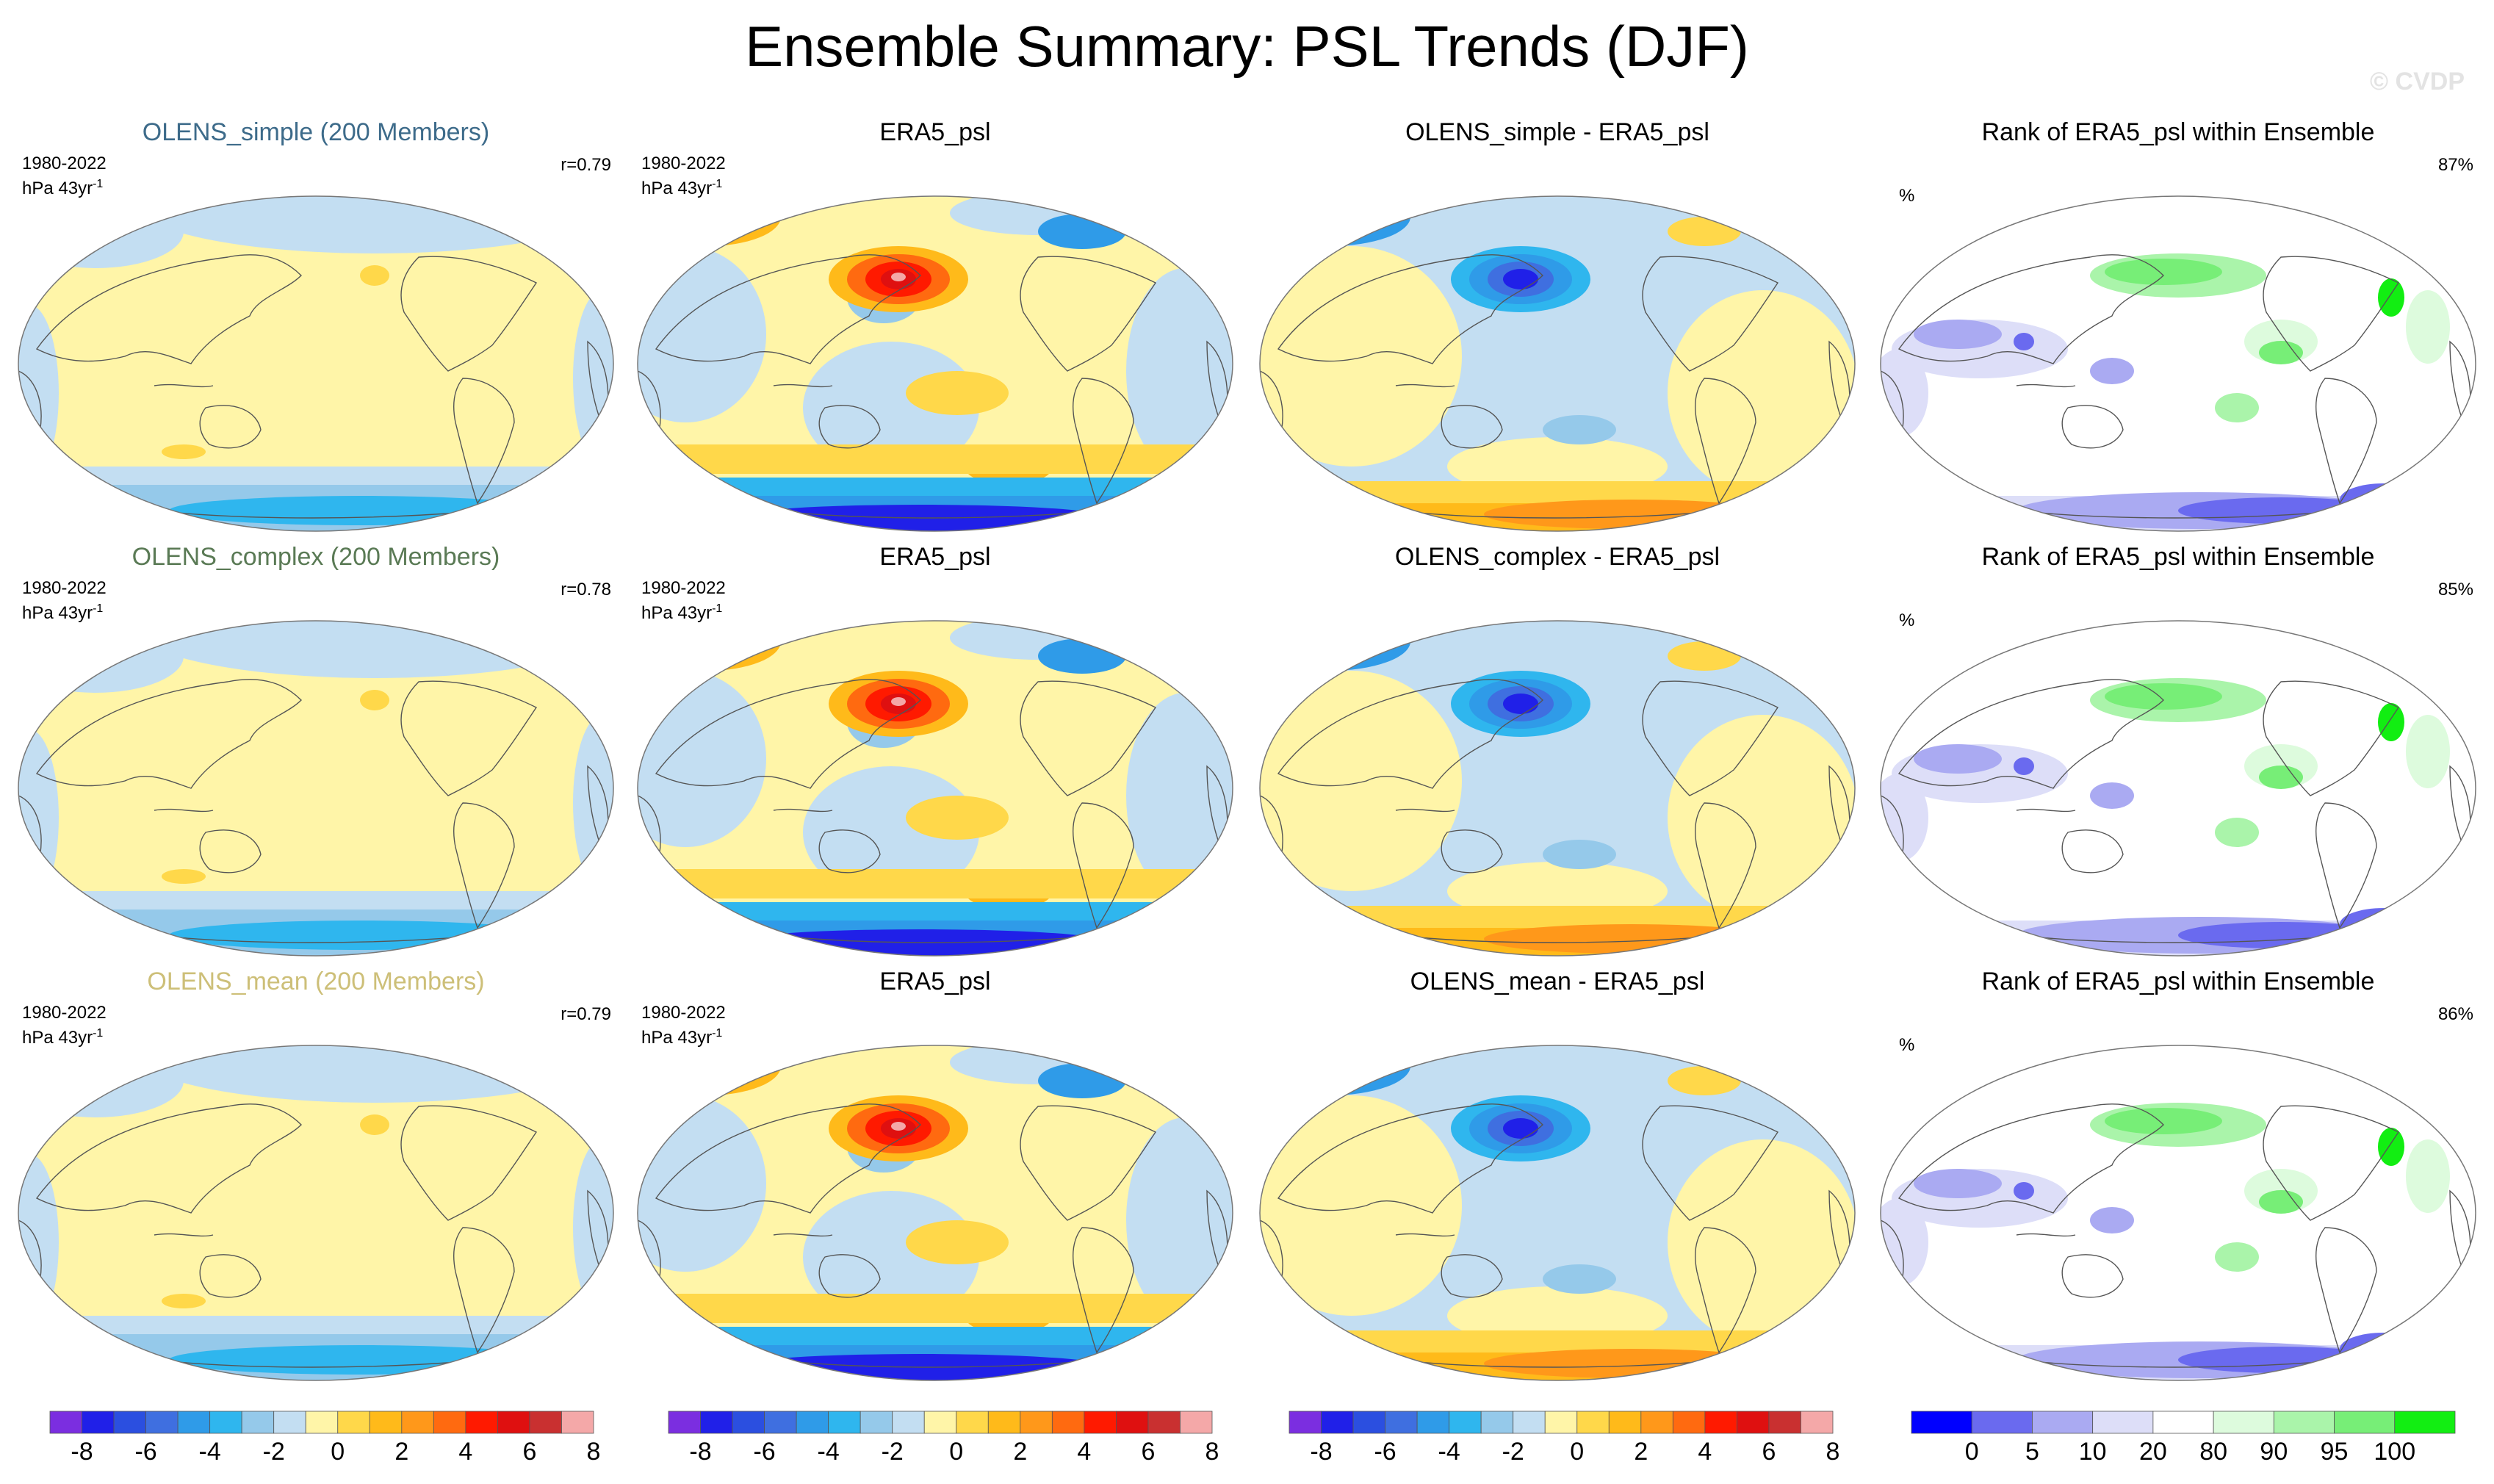 Image resolution: width=2494 pixels, height=1484 pixels. What do you see at coordinates (936, 1176) in the screenshot?
I see `obs-panel-row-3: ERA5_psl 1980-2022 hPa 43yr-1` at bounding box center [936, 1176].